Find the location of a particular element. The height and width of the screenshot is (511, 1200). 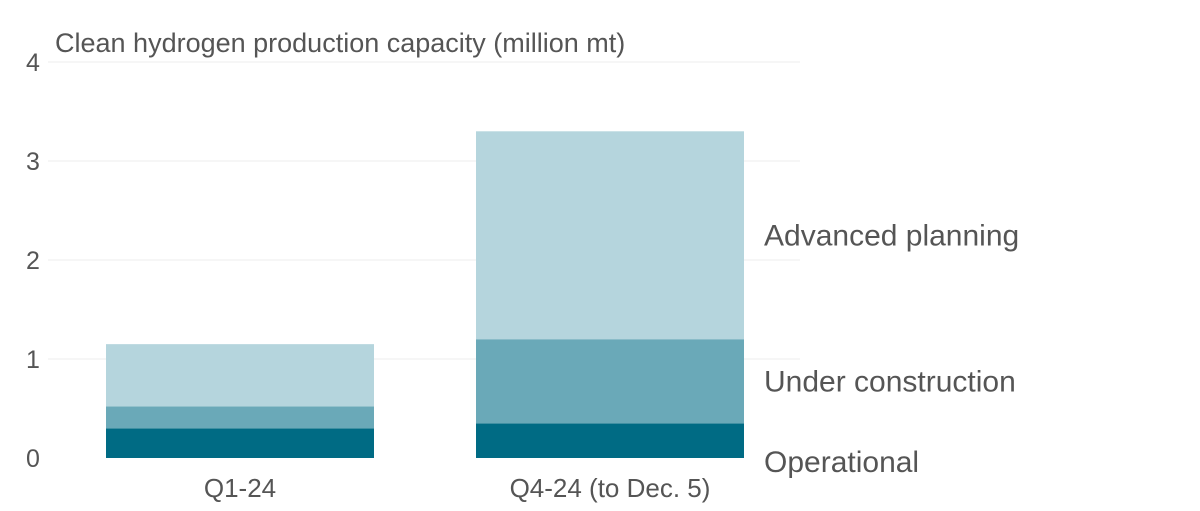

y-tick-label: 2 is located at coordinates (33, 261).